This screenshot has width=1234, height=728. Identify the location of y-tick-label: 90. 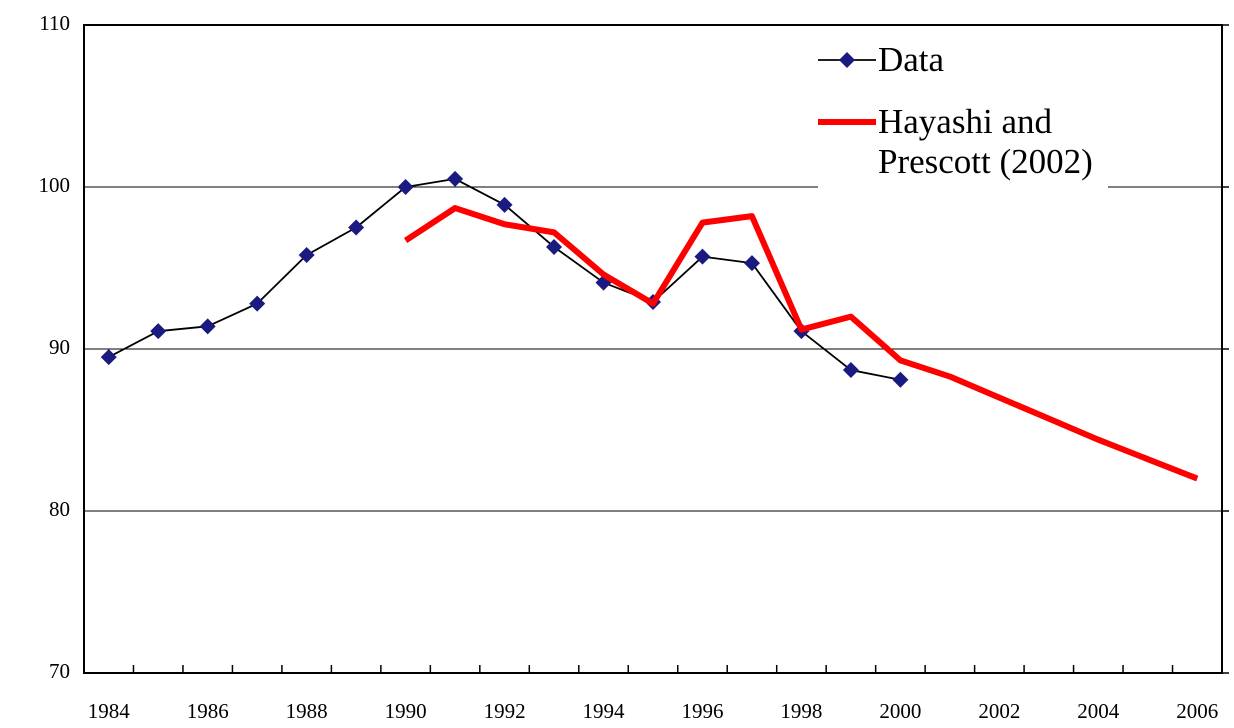
(59, 347).